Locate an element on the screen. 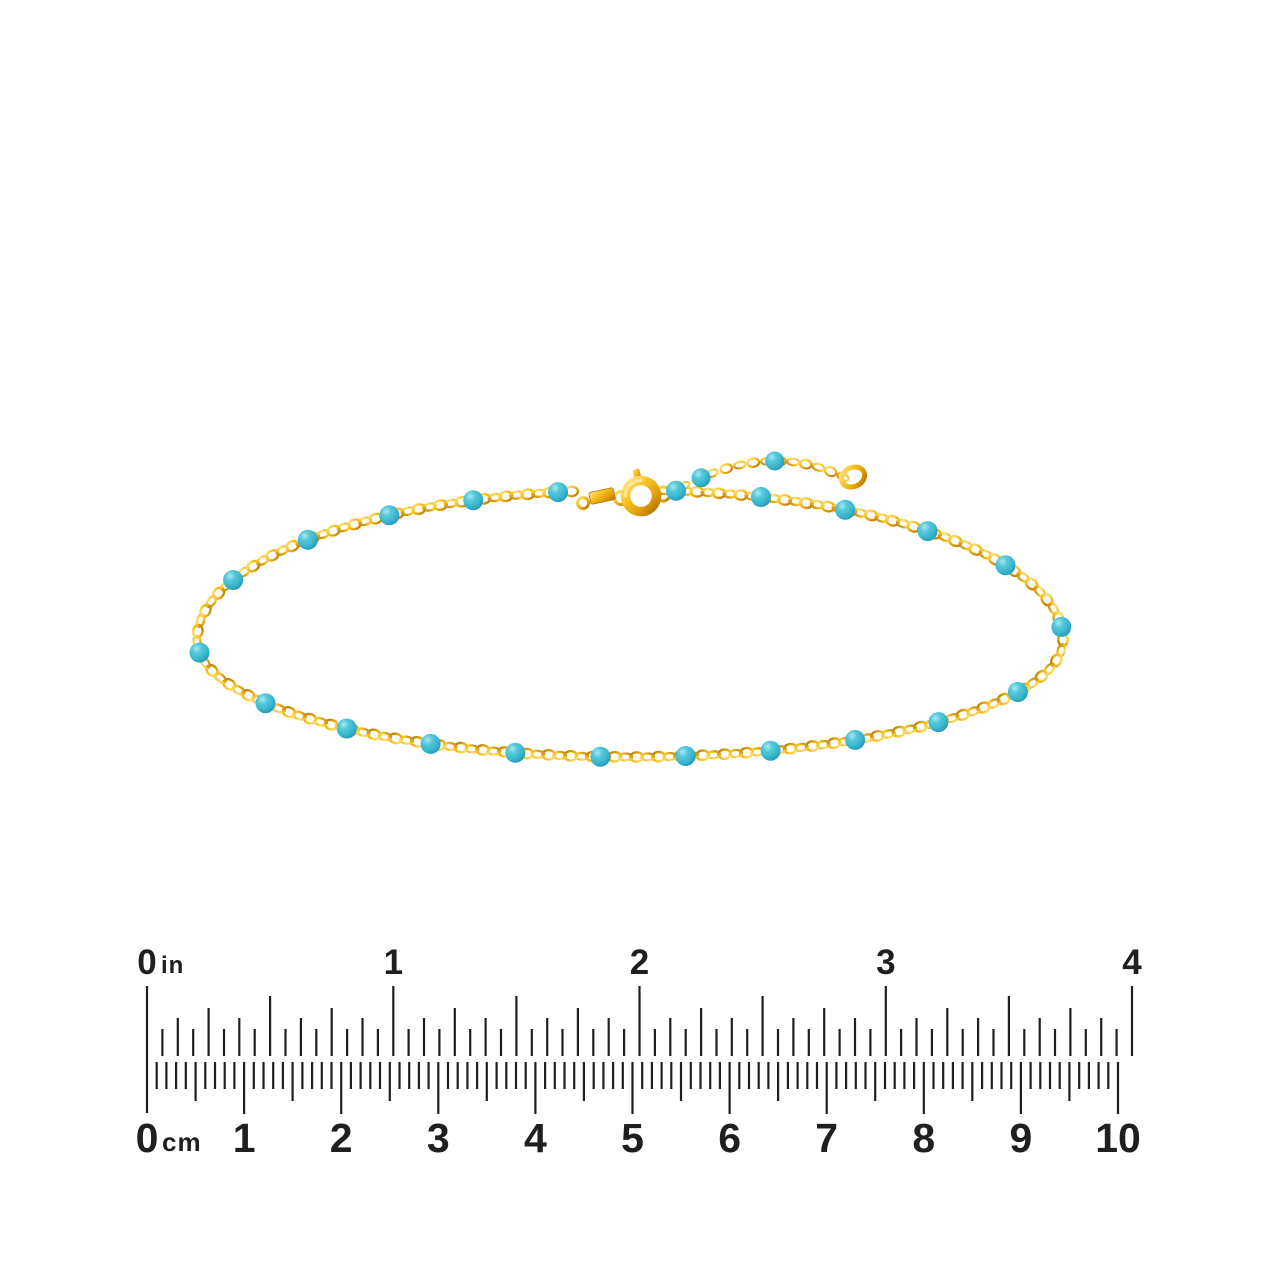 The image size is (1280, 1280). cm-number: 2 is located at coordinates (341, 1138).